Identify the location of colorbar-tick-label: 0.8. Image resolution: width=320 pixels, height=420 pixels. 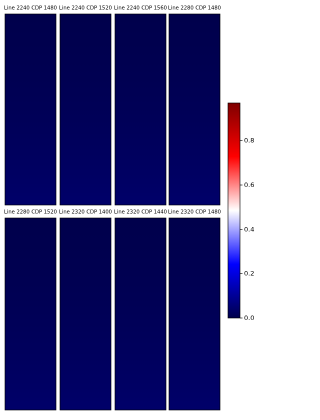
(249, 141).